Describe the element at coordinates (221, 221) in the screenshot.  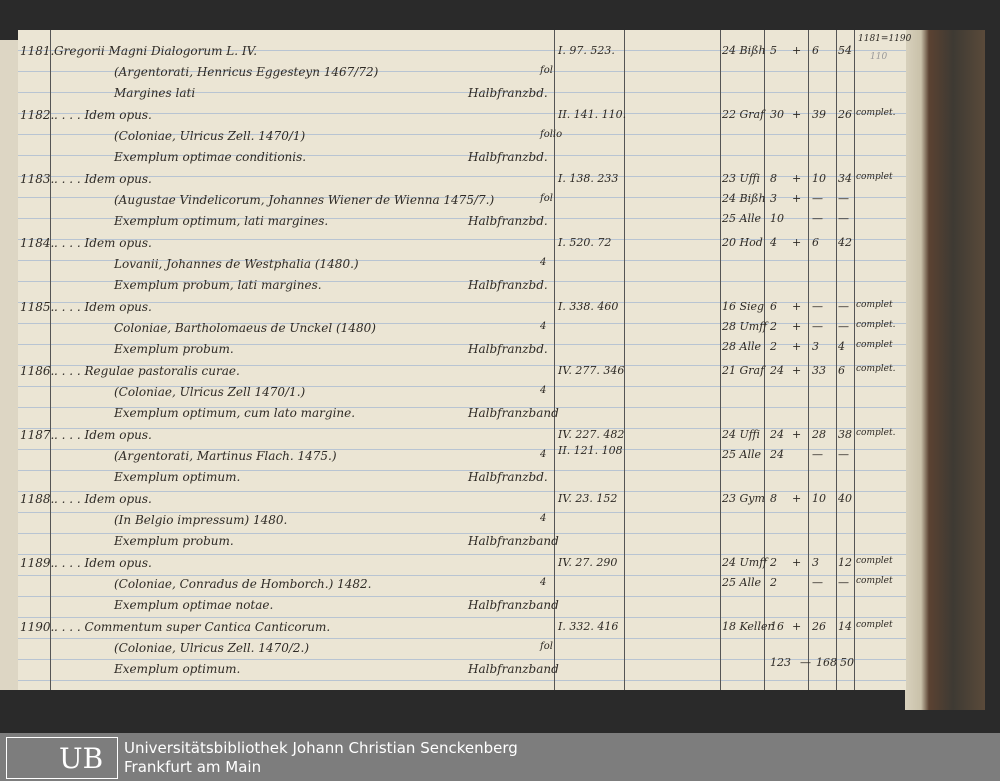
I see `entry-line: Exemplum optimum, lati margines.` at that location.